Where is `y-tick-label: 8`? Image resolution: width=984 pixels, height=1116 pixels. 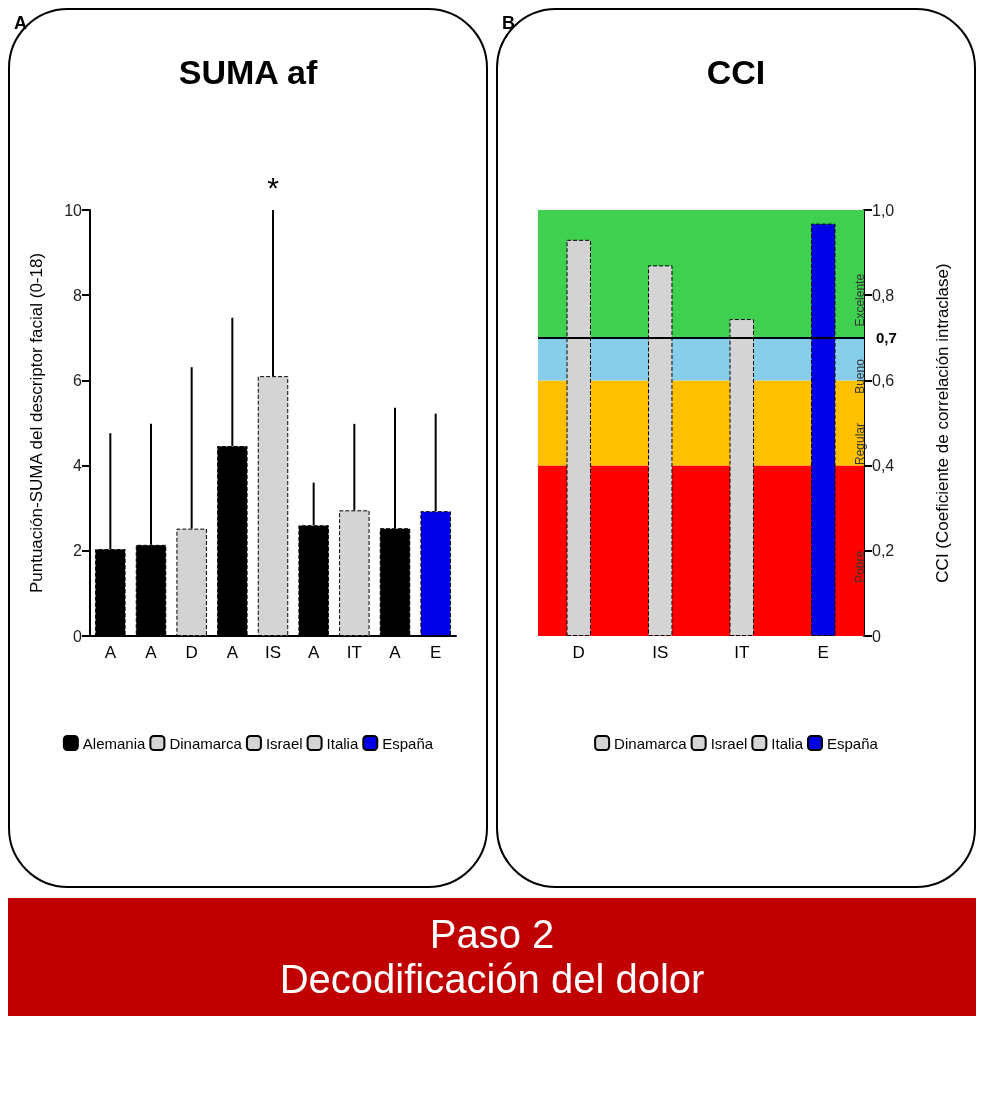
y-tick-label: 8 is located at coordinates (78, 295).